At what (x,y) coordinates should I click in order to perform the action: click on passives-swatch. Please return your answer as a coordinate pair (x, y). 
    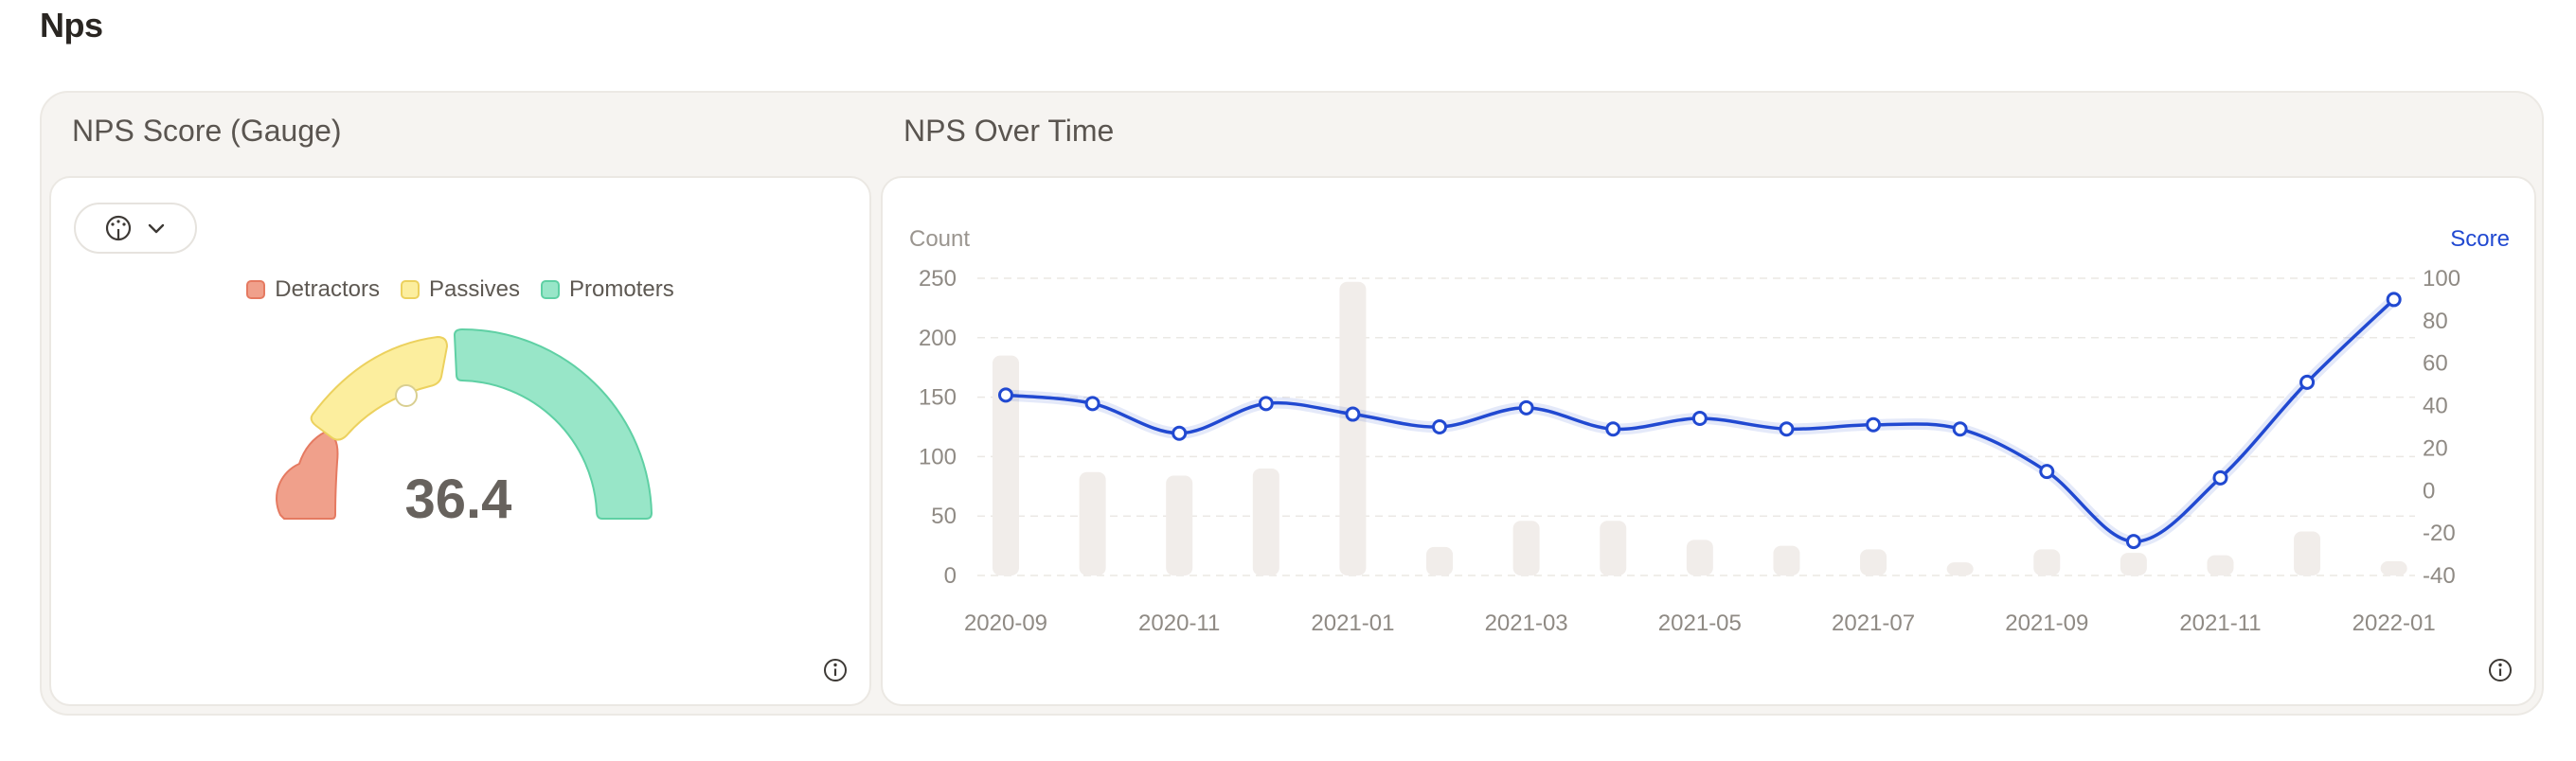
    Looking at the image, I should click on (410, 289).